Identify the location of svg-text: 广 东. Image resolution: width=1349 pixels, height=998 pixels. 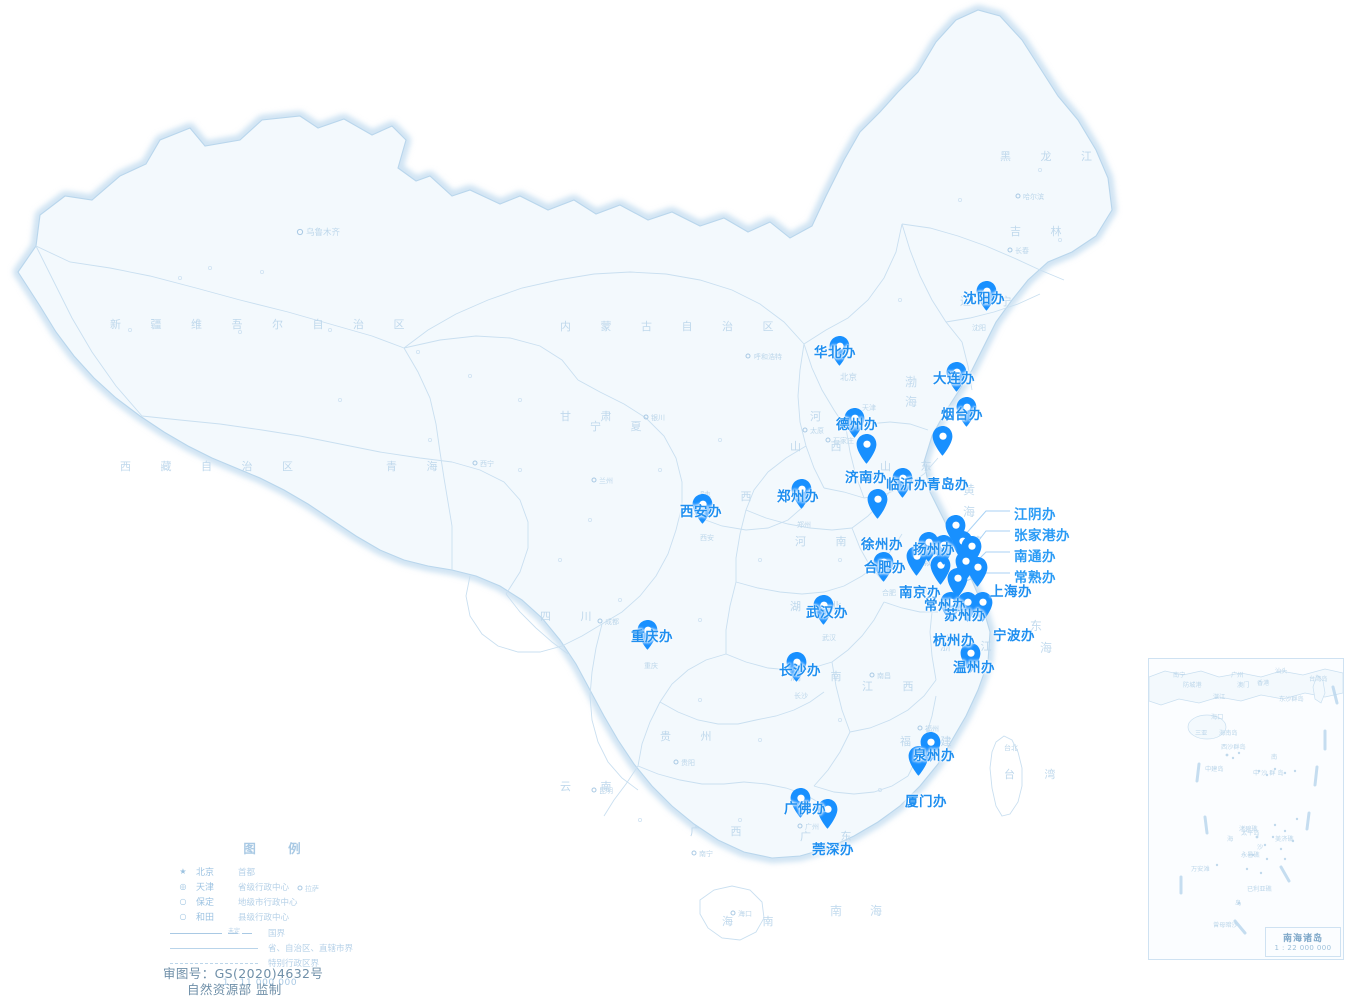
(832, 836).